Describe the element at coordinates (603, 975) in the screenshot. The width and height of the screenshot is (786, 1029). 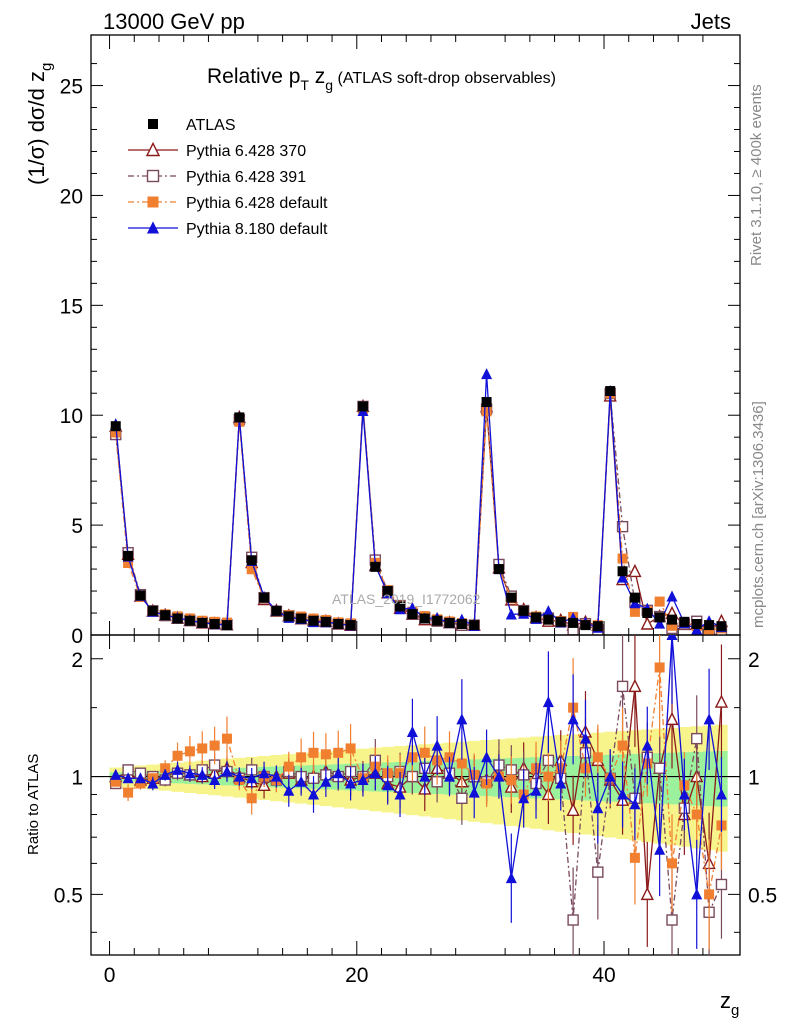
I see `x-tick-label: 40` at that location.